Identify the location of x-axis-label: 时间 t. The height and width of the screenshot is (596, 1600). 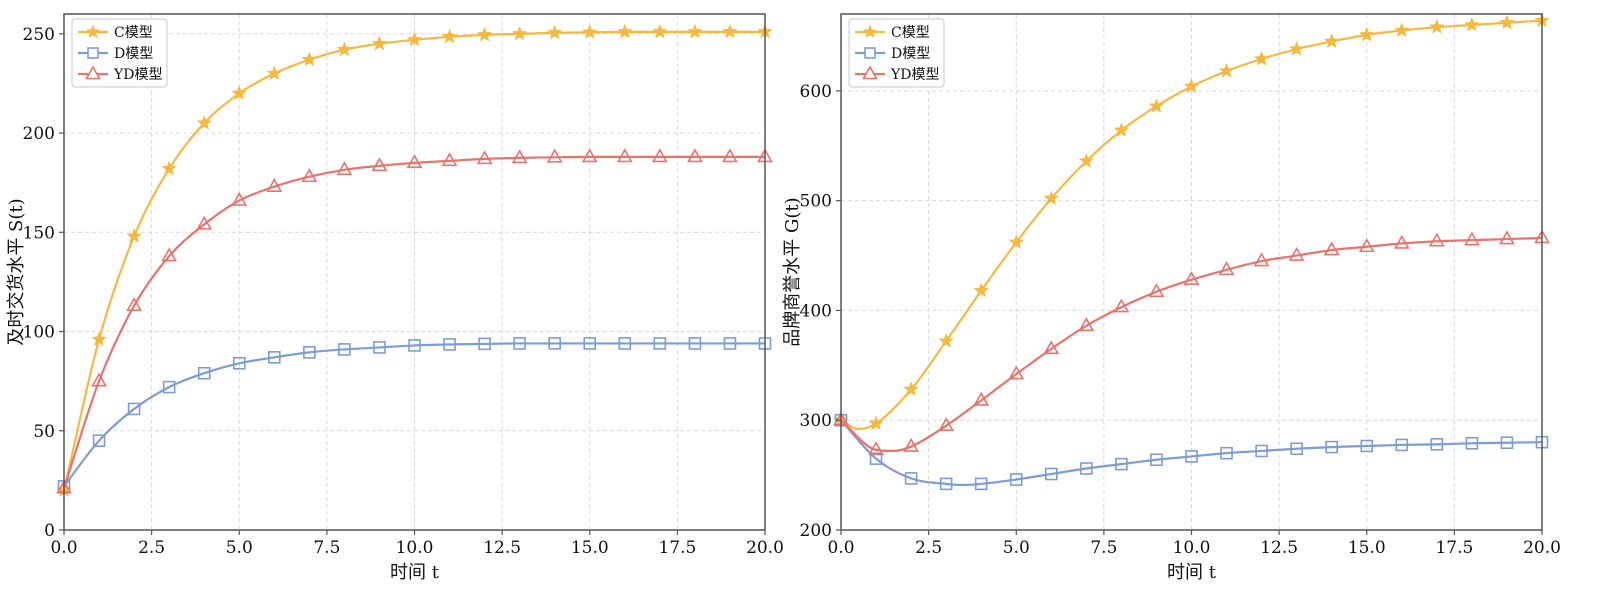
(415, 572).